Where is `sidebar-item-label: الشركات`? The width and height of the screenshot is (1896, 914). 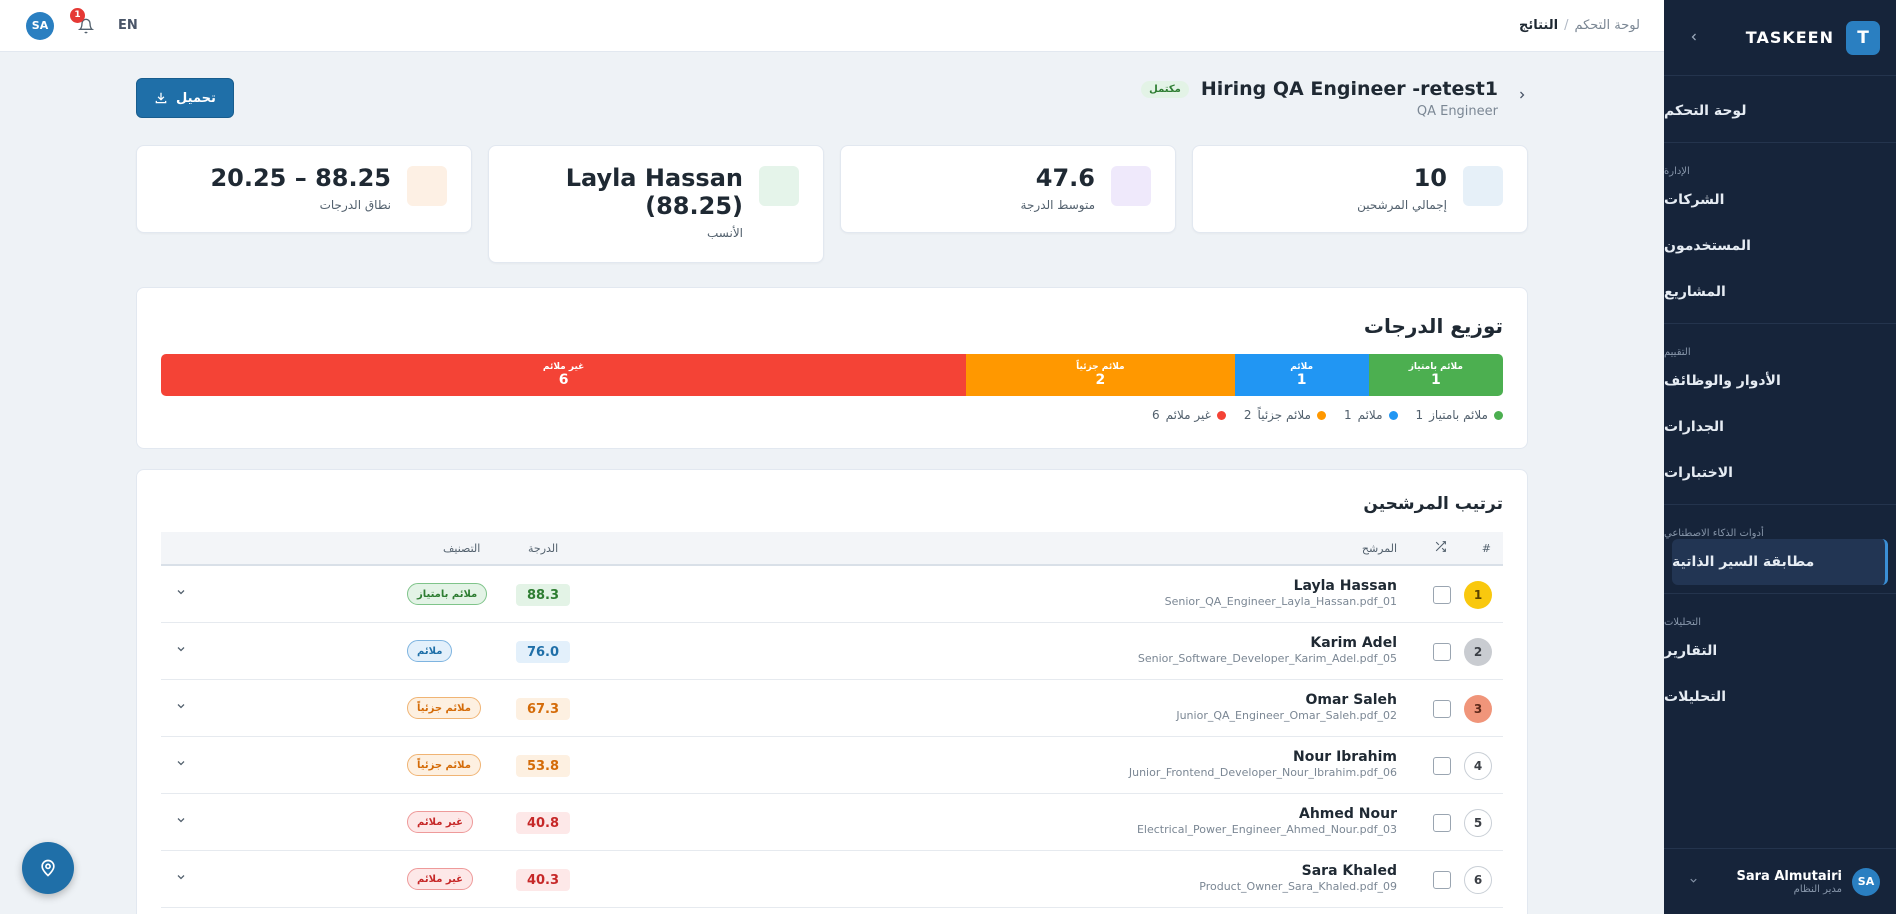
sidebar-item-label: الشركات is located at coordinates (1694, 200).